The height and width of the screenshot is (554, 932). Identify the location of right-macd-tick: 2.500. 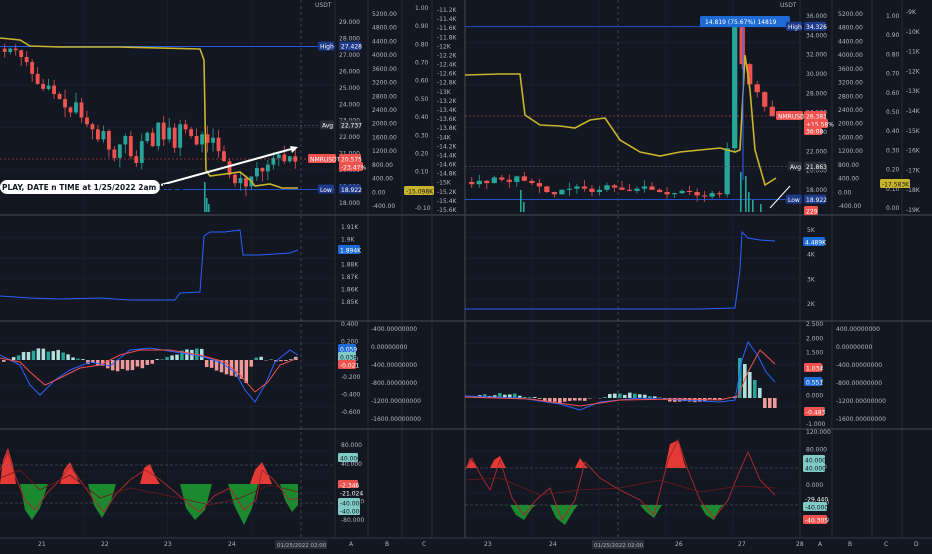
(814, 324).